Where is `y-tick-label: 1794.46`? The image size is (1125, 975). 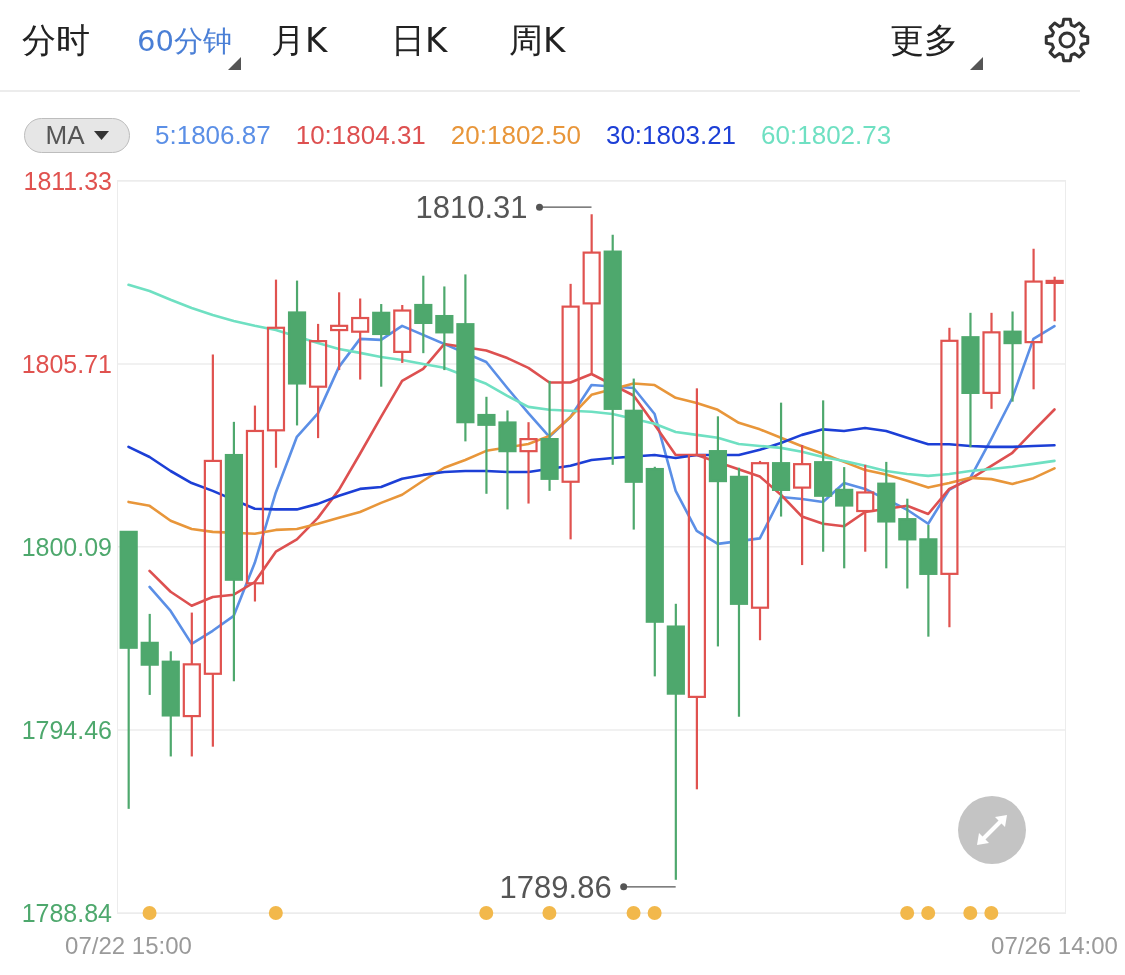
y-tick-label: 1794.46 is located at coordinates (66, 730).